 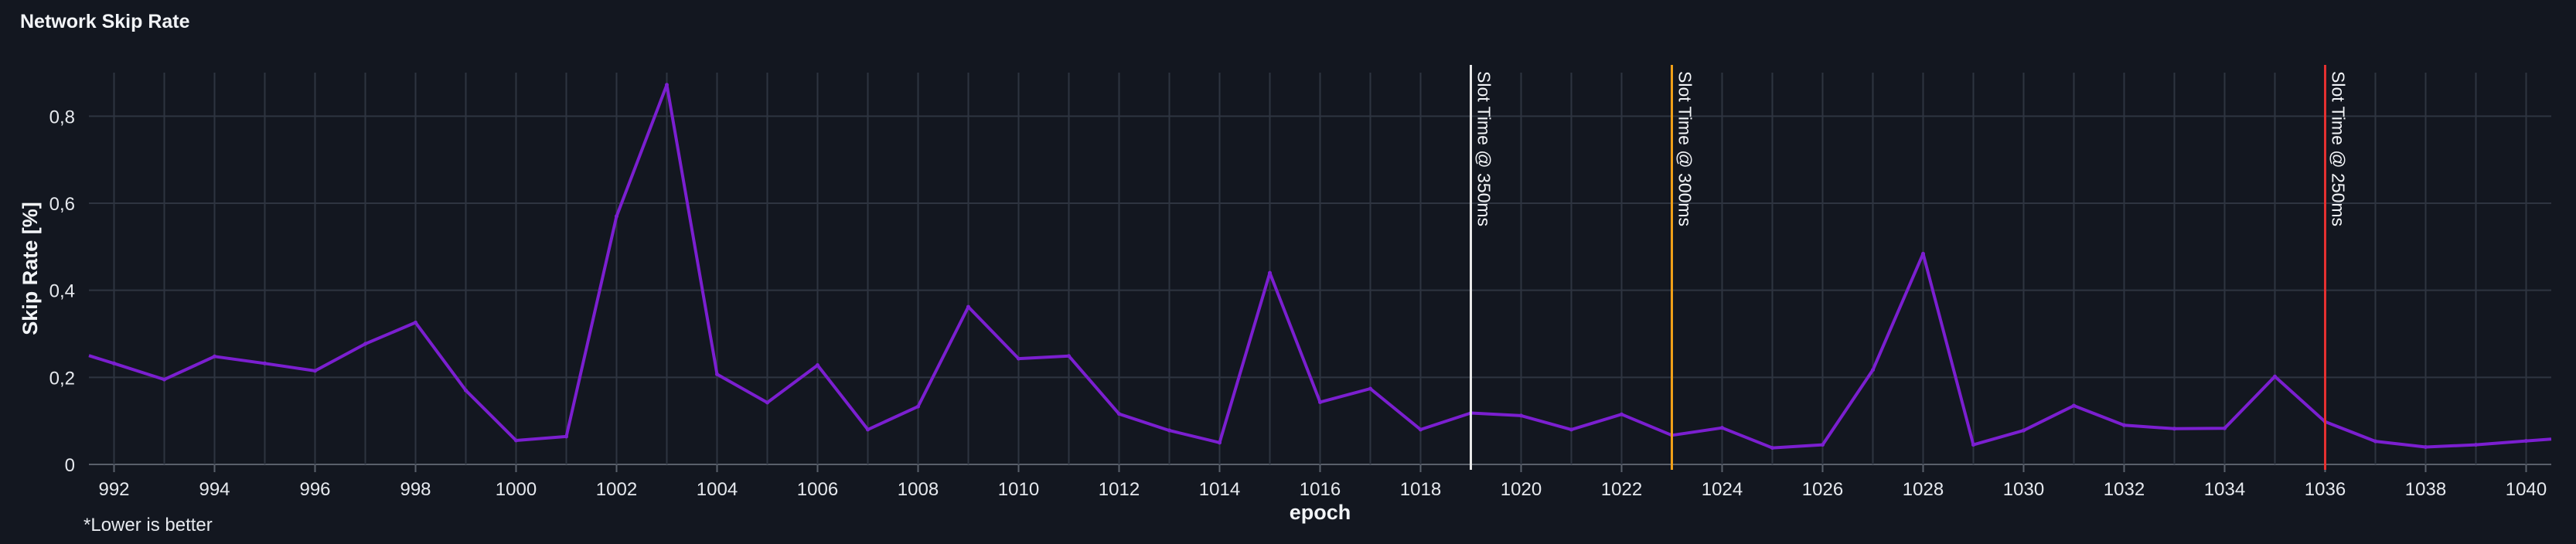 What do you see at coordinates (62, 205) in the screenshot?
I see `y-tick-label: 0,6` at bounding box center [62, 205].